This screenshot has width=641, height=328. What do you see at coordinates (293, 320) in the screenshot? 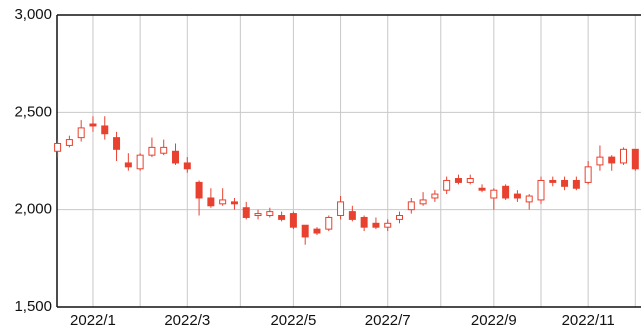
I see `x-tick-label: 2022/5` at bounding box center [293, 320].